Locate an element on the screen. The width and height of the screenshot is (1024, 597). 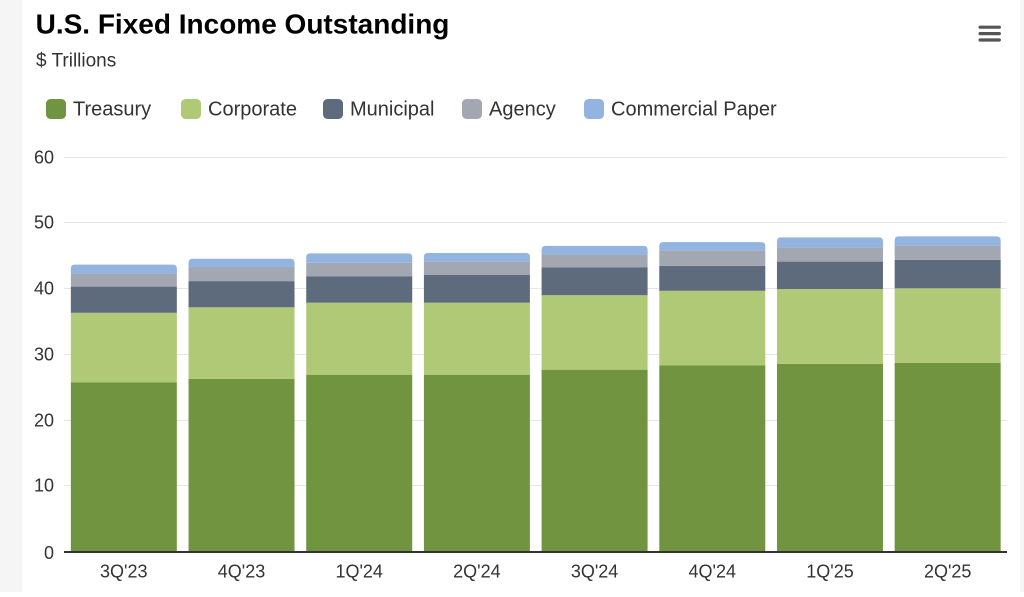
svg-text: 30 is located at coordinates (44, 355).